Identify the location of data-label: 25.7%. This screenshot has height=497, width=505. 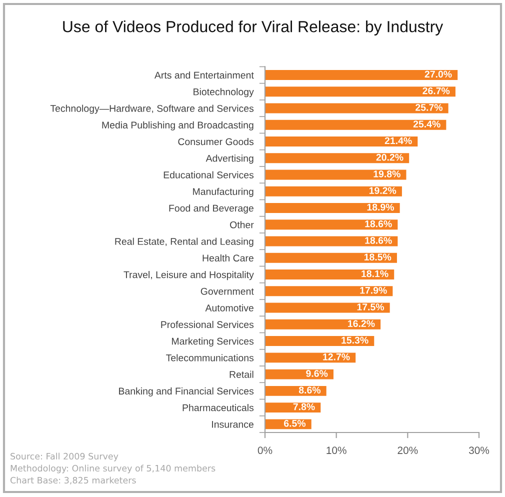
(429, 107).